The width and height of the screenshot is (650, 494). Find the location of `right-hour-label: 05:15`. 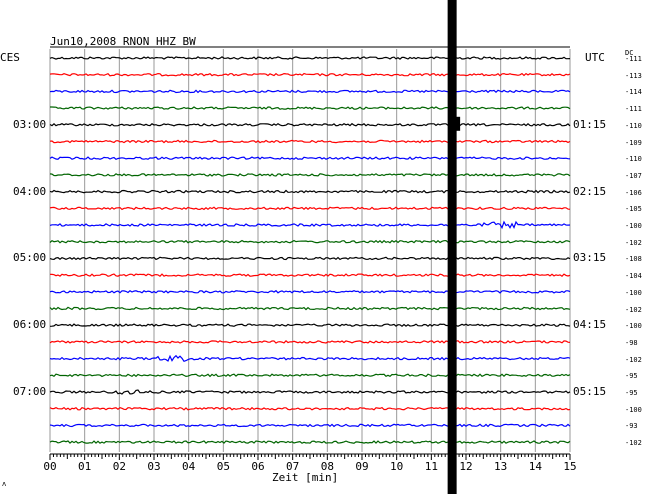

right-hour-label: 05:15 is located at coordinates (590, 391).